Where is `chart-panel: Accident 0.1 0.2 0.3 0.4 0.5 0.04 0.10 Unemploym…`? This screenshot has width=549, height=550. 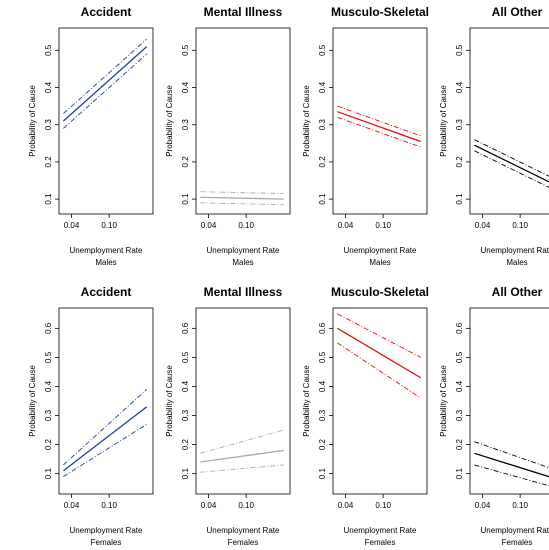 chart-panel: Accident 0.1 0.2 0.3 0.4 0.5 0.04 0.10 Unemploym… is located at coordinates (91, 136).